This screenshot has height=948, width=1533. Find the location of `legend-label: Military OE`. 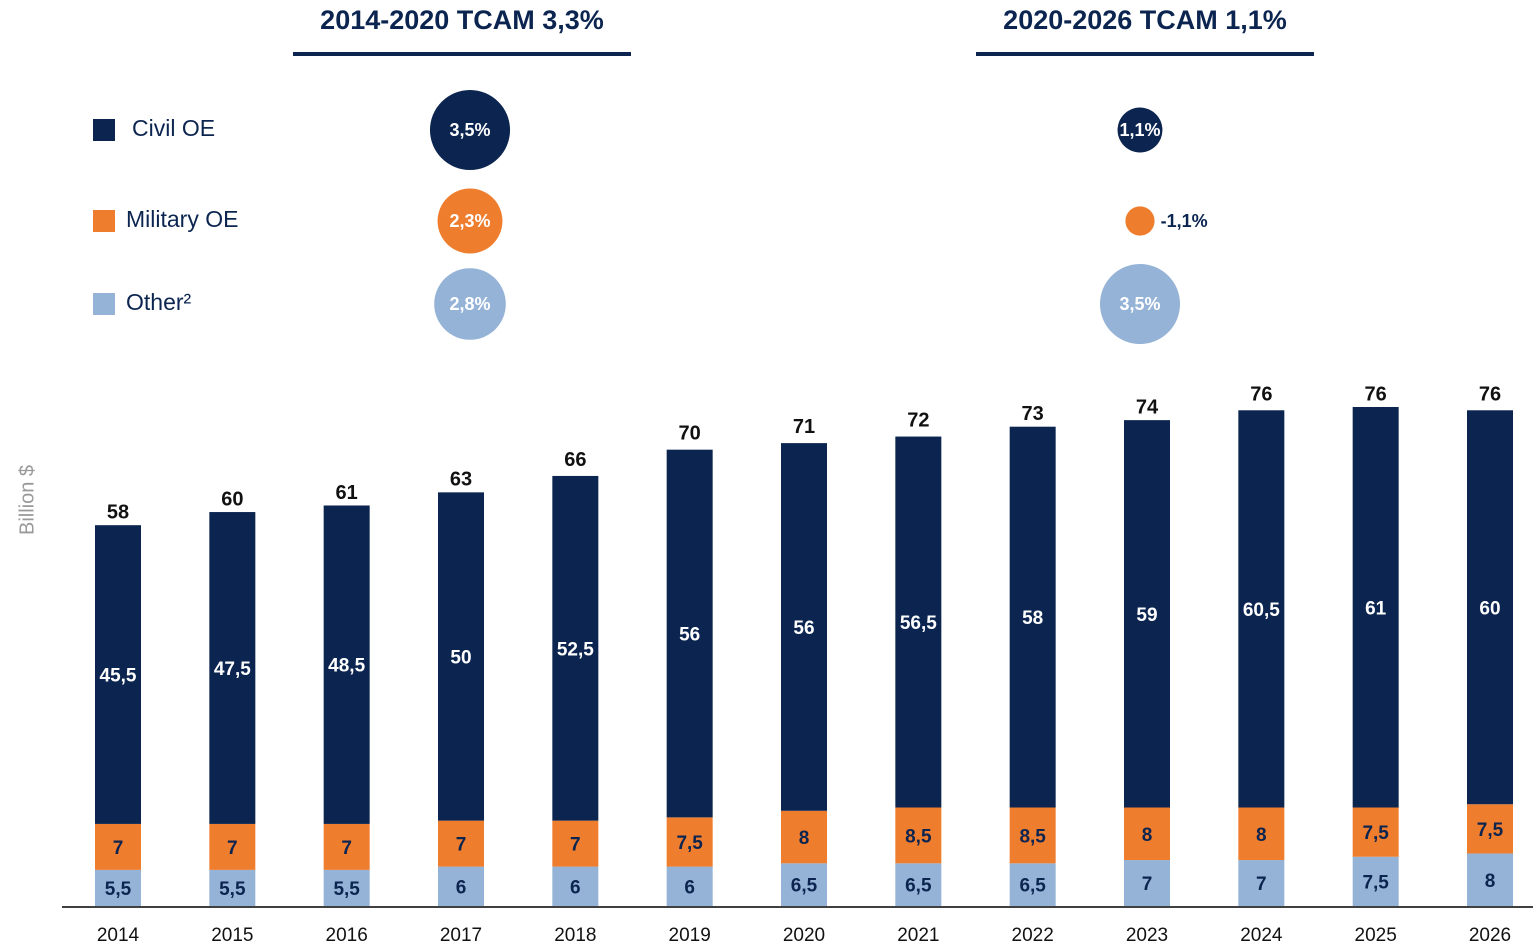

legend-label: Military OE is located at coordinates (182, 219).